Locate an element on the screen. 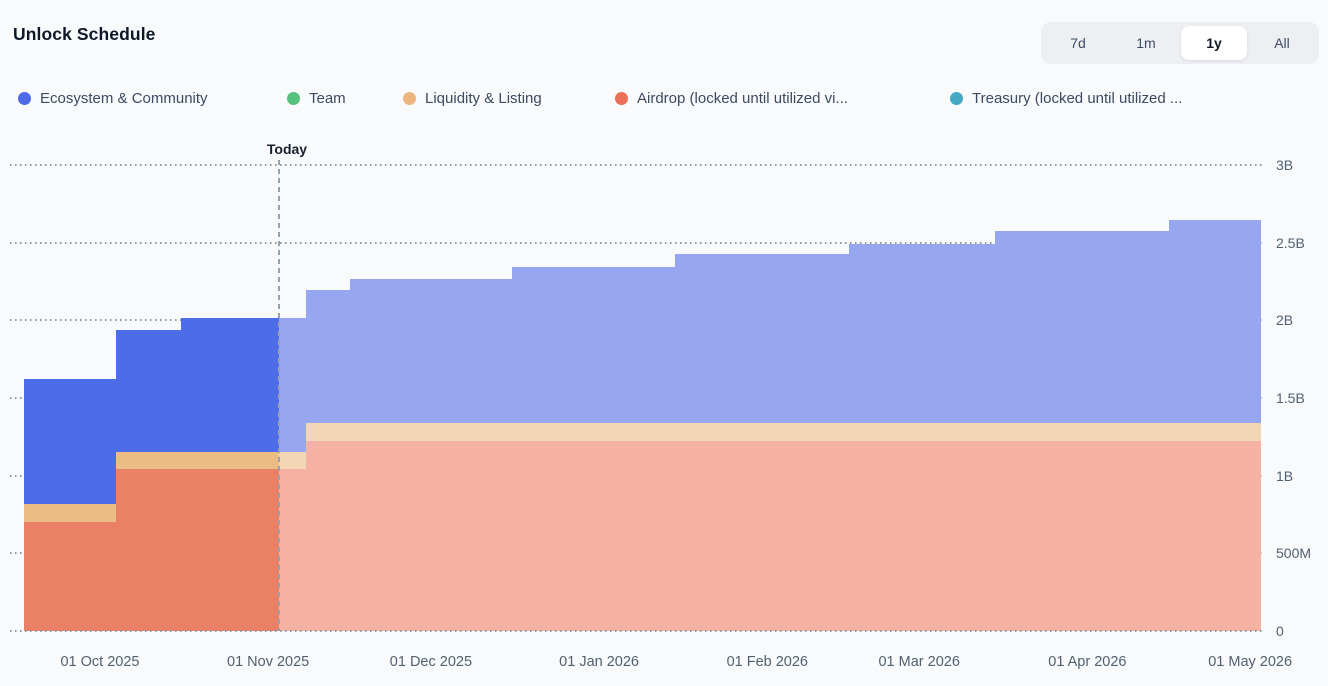 The height and width of the screenshot is (686, 1328). range-button-1m: 1m is located at coordinates (1146, 43).